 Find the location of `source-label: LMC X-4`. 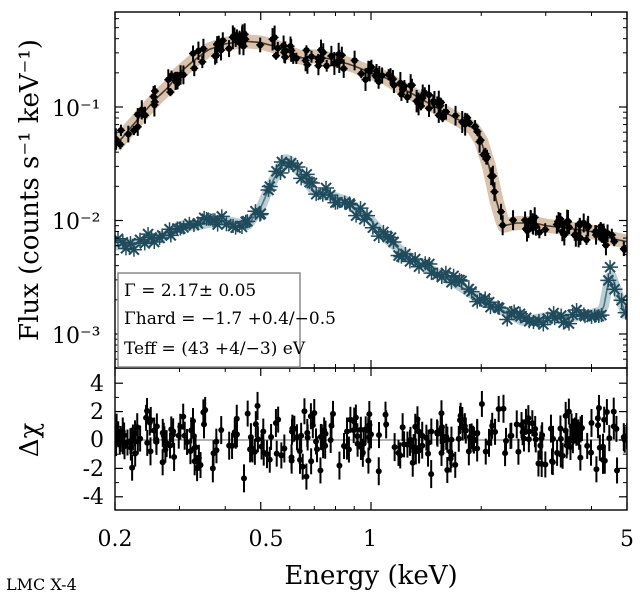

source-label: LMC X-4 is located at coordinates (41, 584).